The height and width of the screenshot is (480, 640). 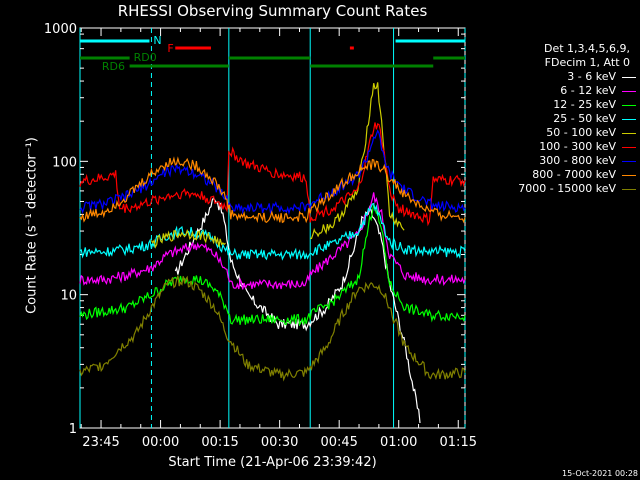 What do you see at coordinates (338, 442) in the screenshot?
I see `x-tick-label: 00:45` at bounding box center [338, 442].